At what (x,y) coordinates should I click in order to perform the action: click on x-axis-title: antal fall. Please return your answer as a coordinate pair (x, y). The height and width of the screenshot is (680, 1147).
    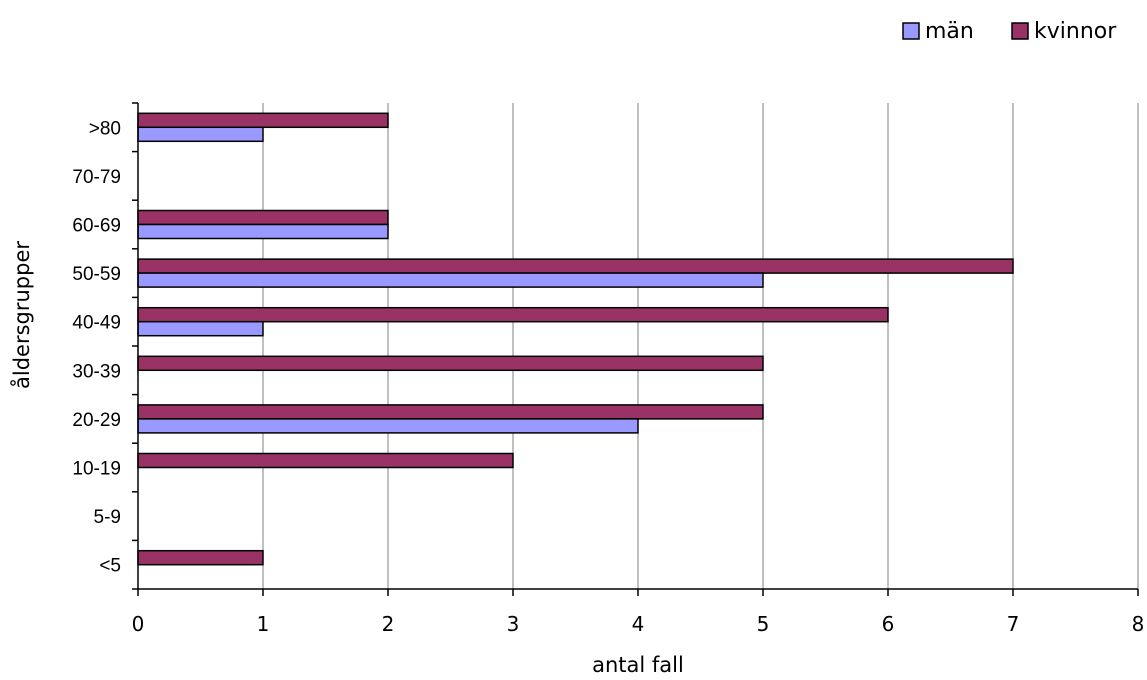
    Looking at the image, I should click on (638, 665).